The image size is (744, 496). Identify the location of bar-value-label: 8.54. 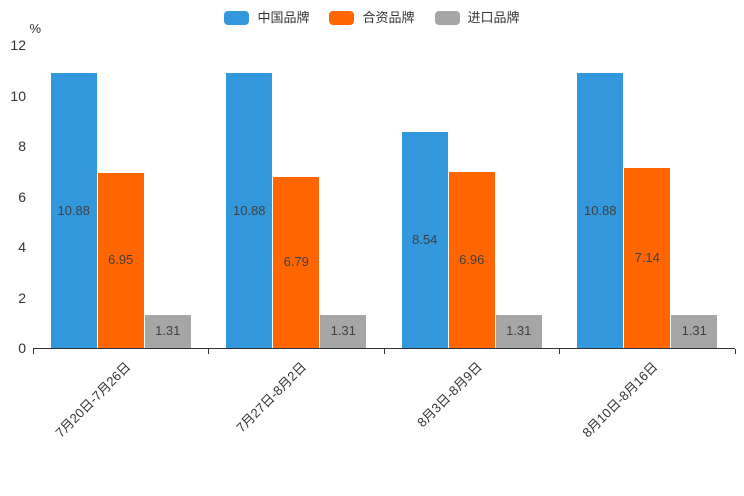
(425, 240).